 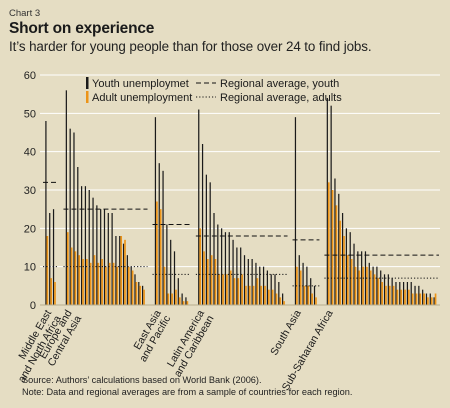 I want to click on y-tick-label: 10, so click(x=30, y=268).